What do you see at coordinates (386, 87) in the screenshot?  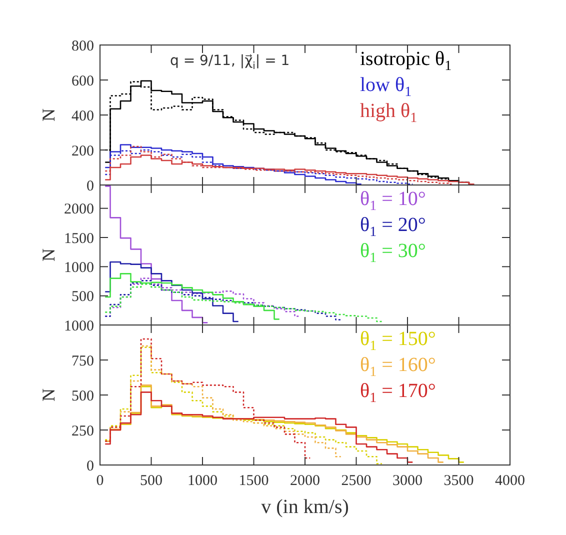 I see `text: low θ$_{1}$` at bounding box center [386, 87].